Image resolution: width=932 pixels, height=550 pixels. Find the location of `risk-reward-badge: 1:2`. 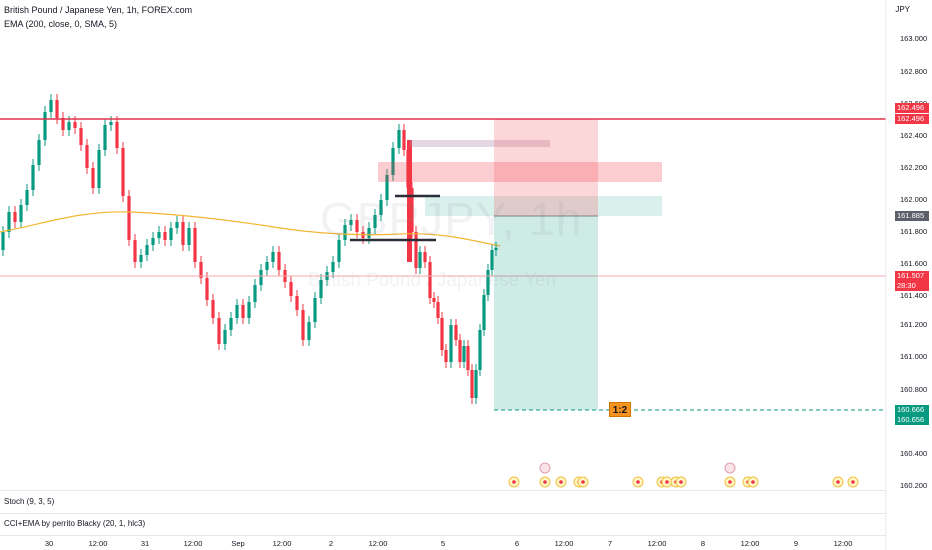

risk-reward-badge: 1:2 is located at coordinates (620, 409).